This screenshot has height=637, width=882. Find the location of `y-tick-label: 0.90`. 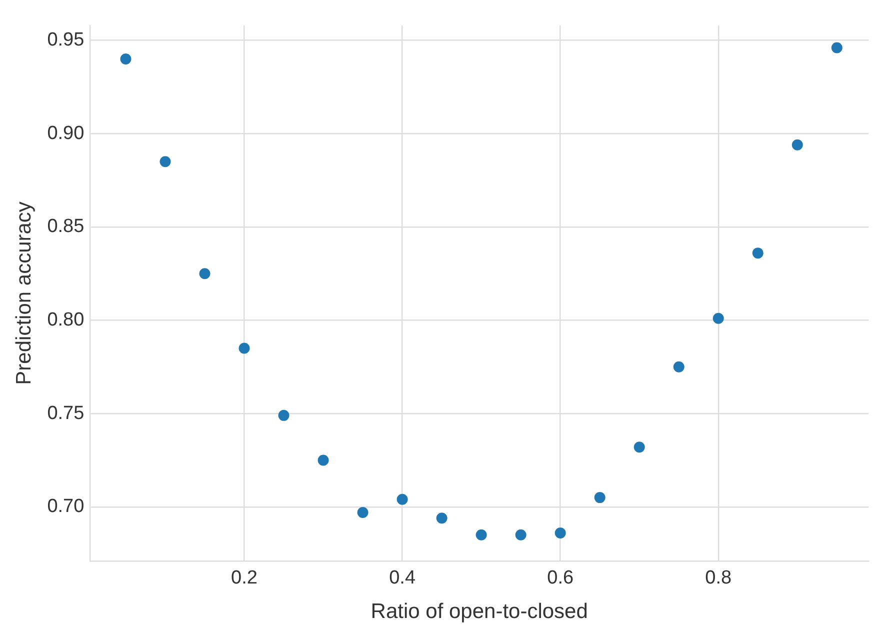

y-tick-label: 0.90 is located at coordinates (65, 133).